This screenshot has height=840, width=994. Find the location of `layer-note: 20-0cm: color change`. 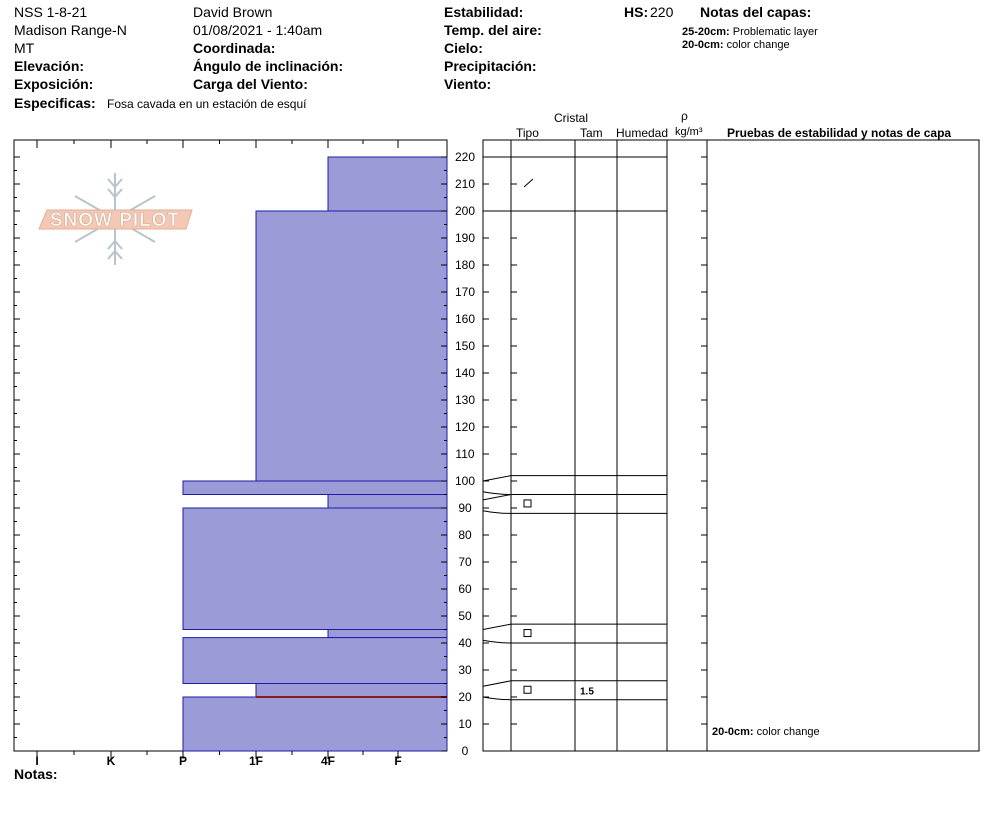

layer-note: 20-0cm: color change is located at coordinates (736, 45).